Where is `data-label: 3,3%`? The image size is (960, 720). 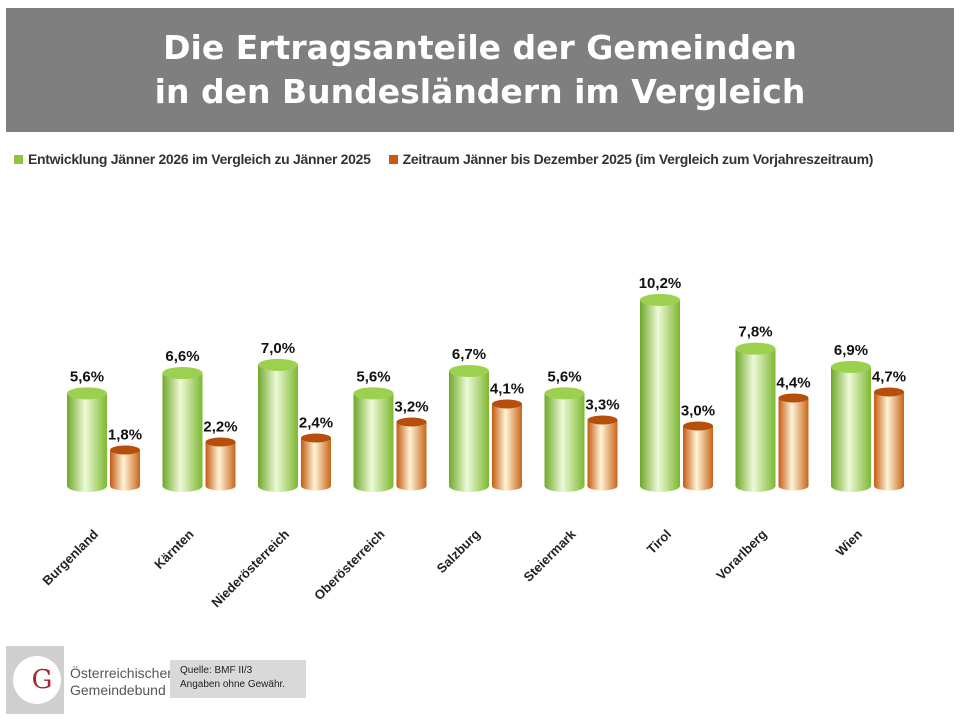 data-label: 3,3% is located at coordinates (602, 405).